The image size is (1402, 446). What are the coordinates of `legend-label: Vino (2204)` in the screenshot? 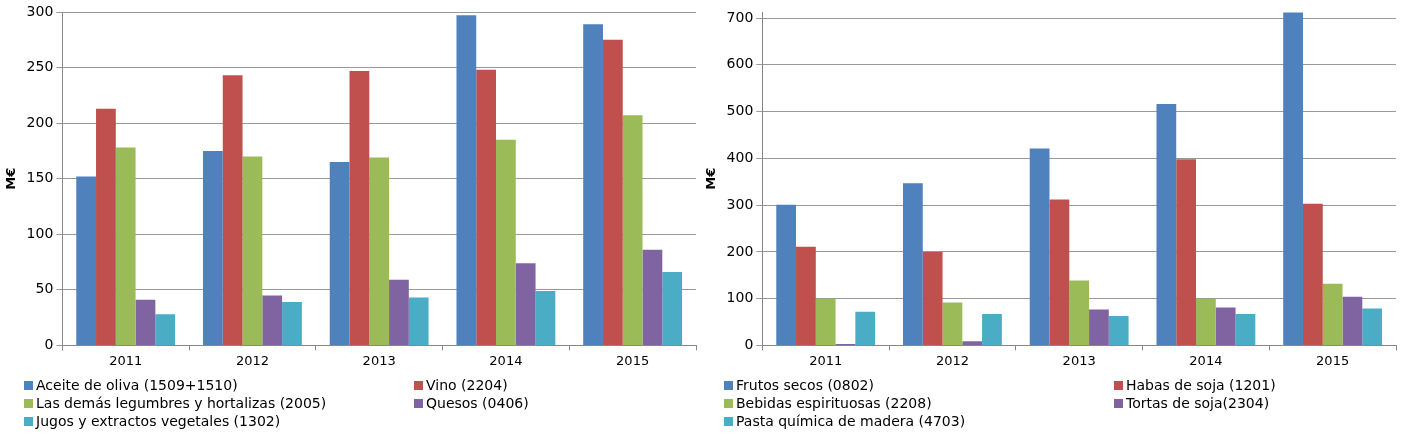 It's located at (467, 385).